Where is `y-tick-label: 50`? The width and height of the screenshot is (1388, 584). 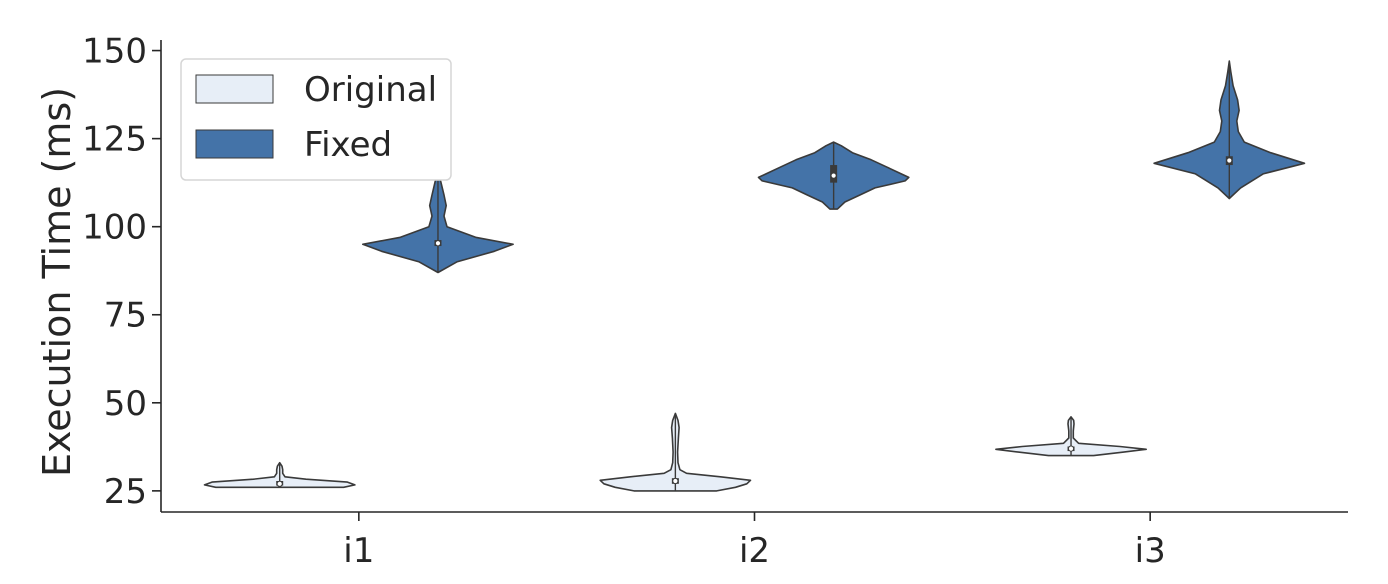 y-tick-label: 50 is located at coordinates (125, 404).